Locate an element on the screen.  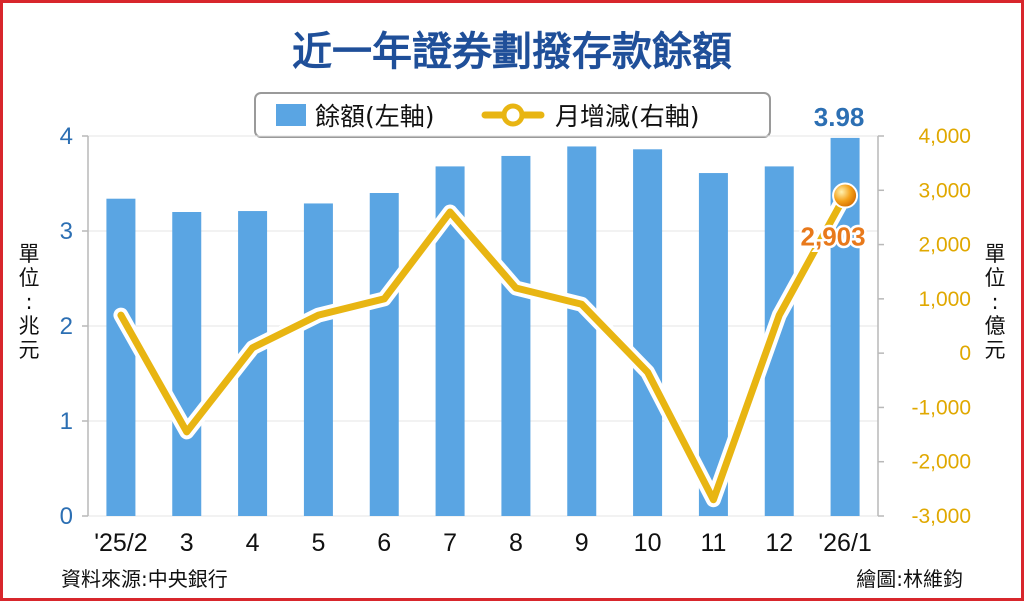
right-tick-label: -3,000 is located at coordinates (941, 516).